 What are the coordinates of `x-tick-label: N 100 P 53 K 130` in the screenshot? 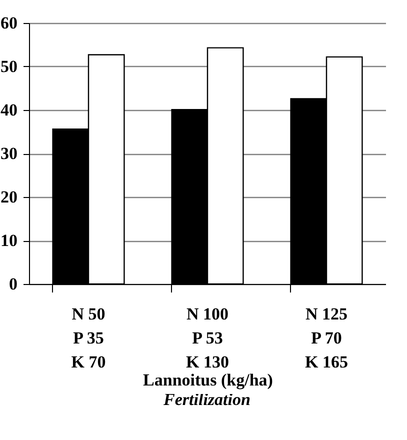 It's located at (207, 338).